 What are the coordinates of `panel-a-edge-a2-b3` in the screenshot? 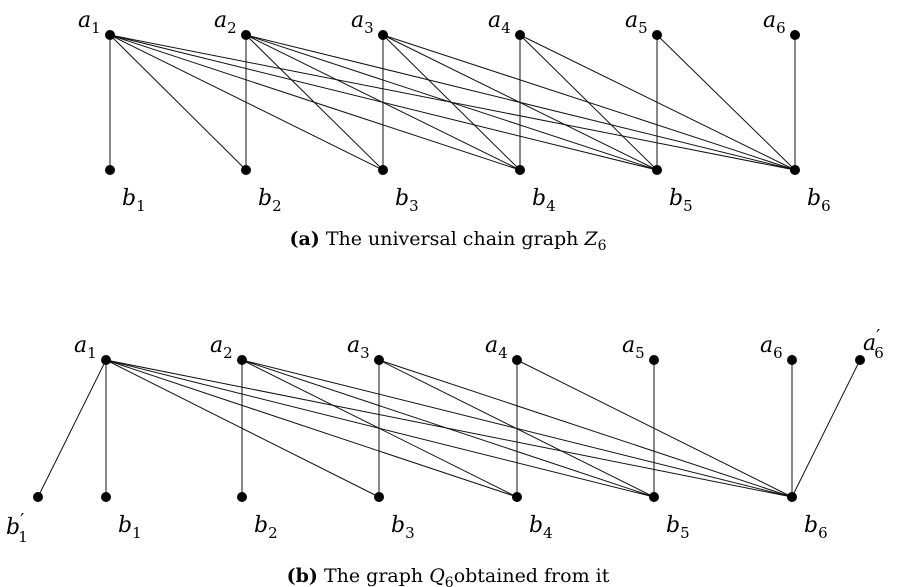 It's located at (314, 102).